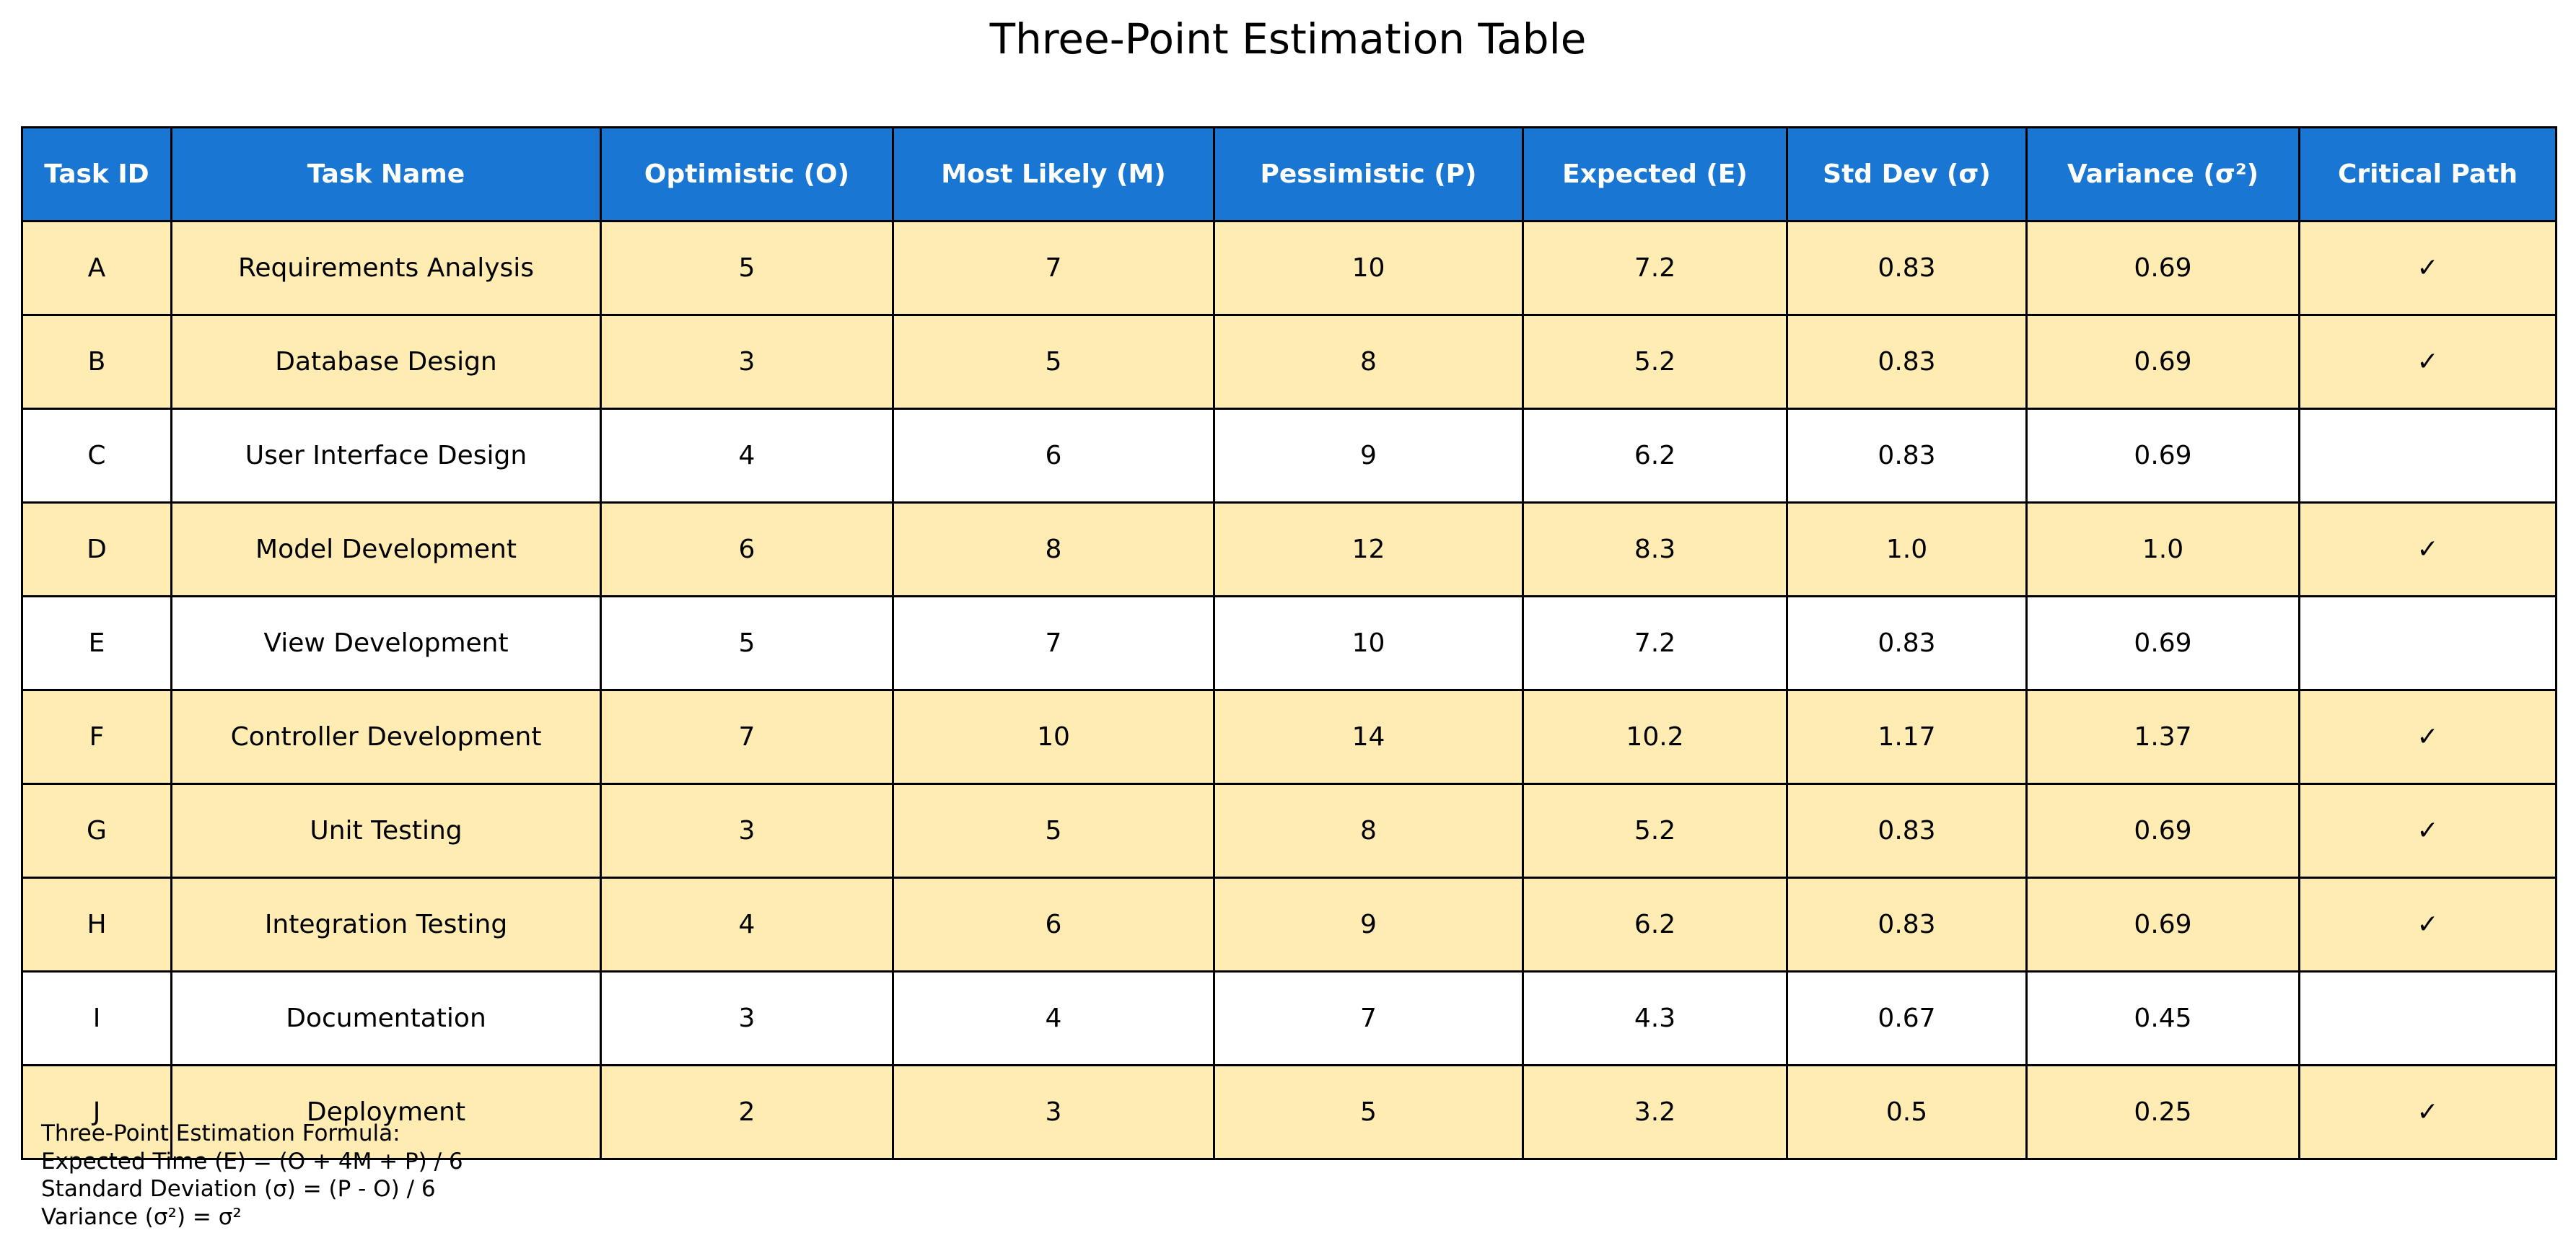 The image size is (2576, 1251). I want to click on header-expected: Expected (E), so click(1655, 174).